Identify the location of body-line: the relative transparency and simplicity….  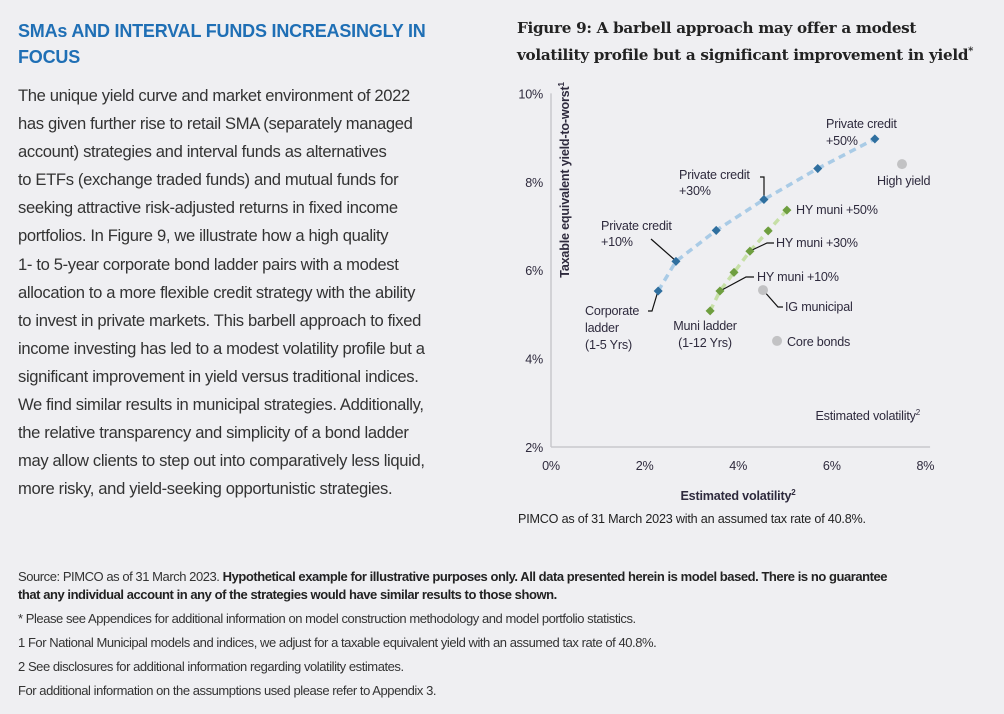
(213, 433).